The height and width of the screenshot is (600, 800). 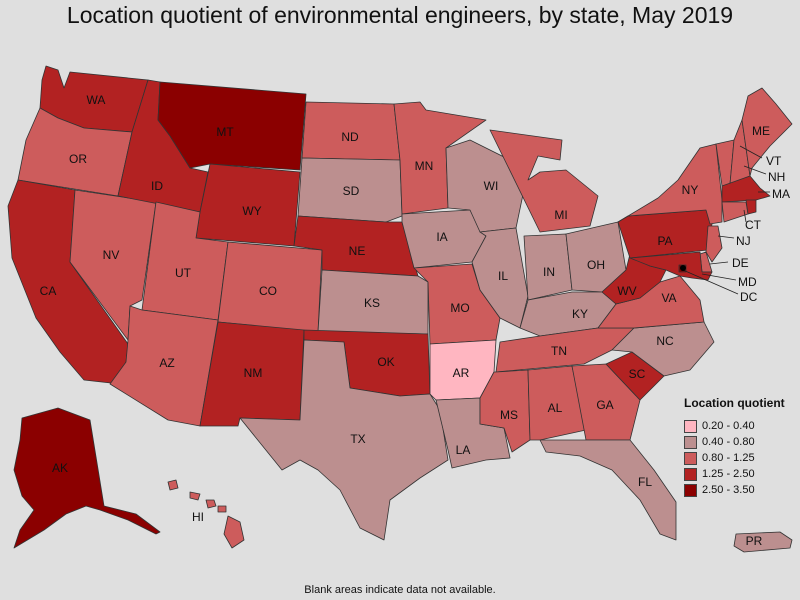 What do you see at coordinates (774, 161) in the screenshot?
I see `label-VT: VT` at bounding box center [774, 161].